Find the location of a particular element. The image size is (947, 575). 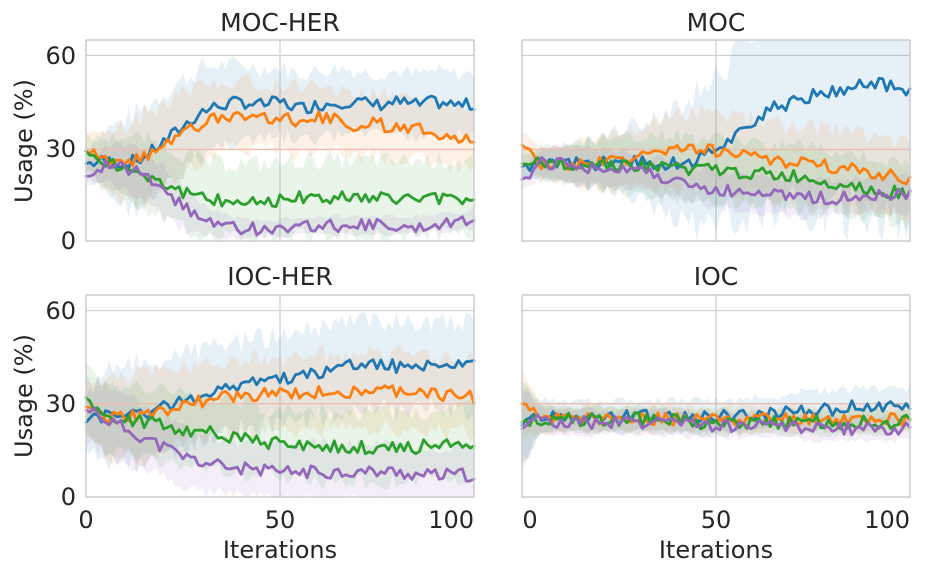

series-line-blue is located at coordinates (716, 124).